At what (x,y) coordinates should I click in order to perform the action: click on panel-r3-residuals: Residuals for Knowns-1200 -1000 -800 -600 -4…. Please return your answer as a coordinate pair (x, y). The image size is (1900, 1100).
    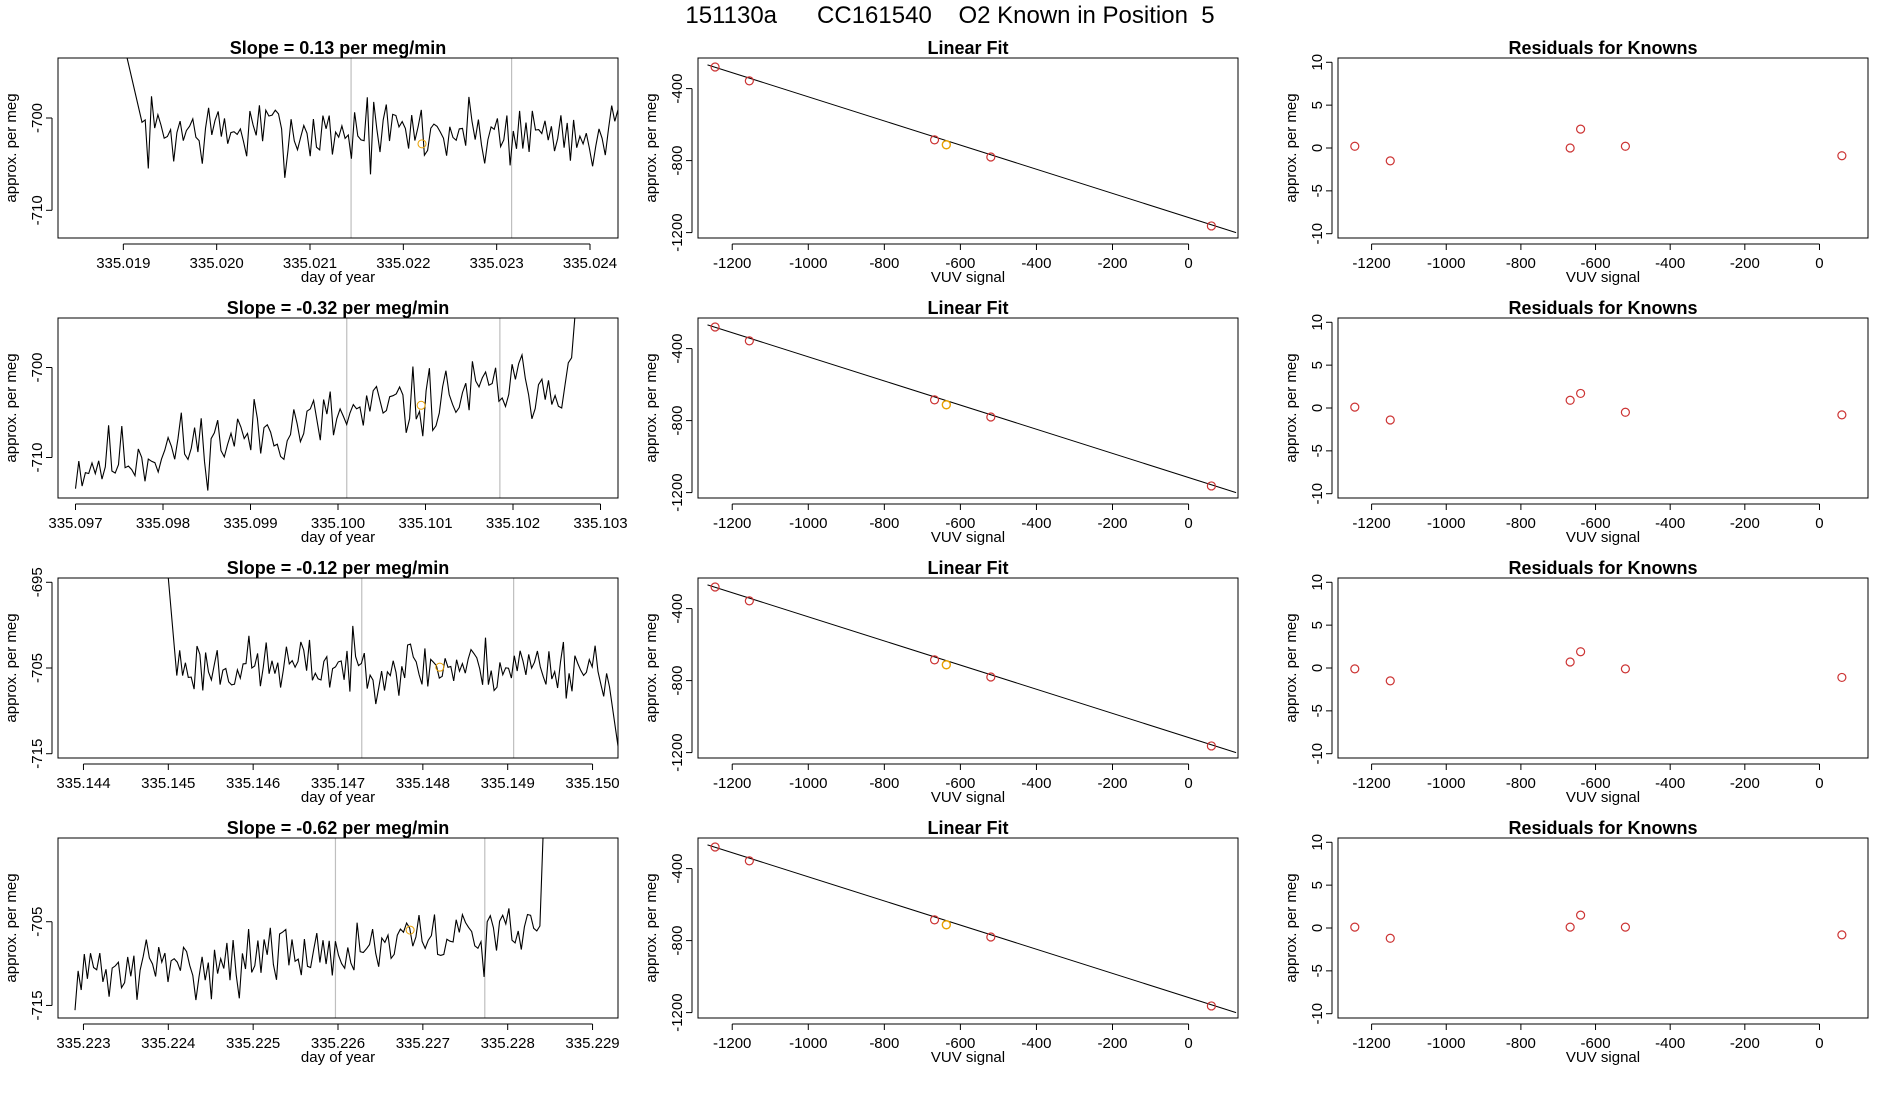
    Looking at the image, I should click on (1576, 682).